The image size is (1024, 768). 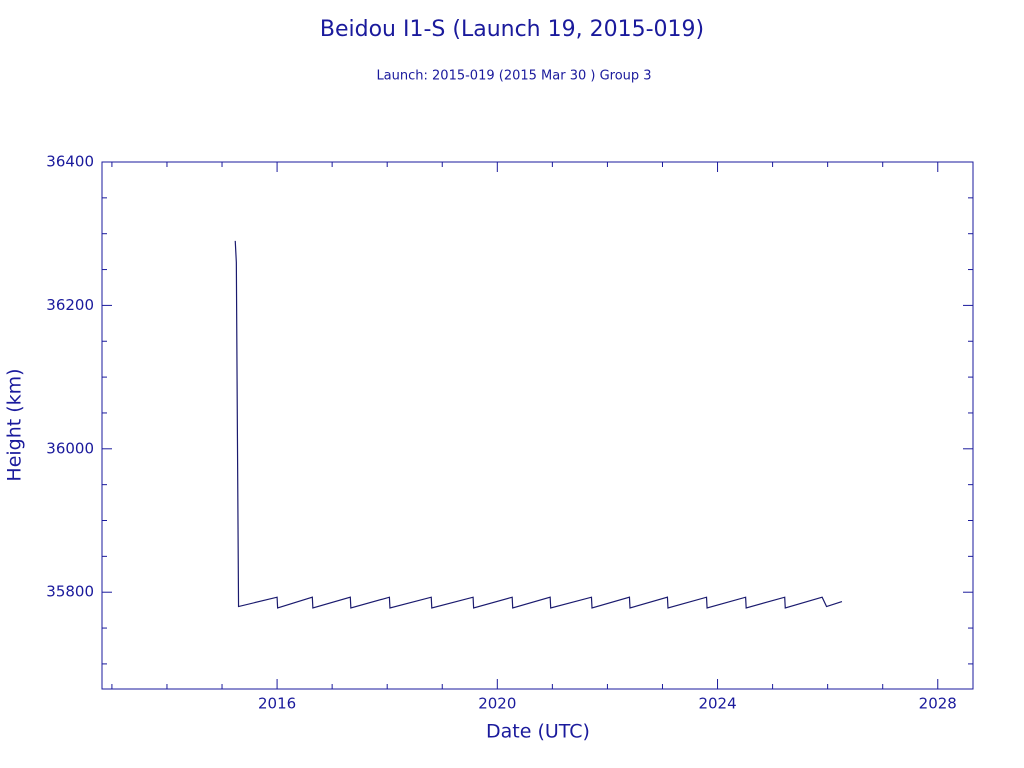 What do you see at coordinates (717, 704) in the screenshot?
I see `x-tick-label: 2024` at bounding box center [717, 704].